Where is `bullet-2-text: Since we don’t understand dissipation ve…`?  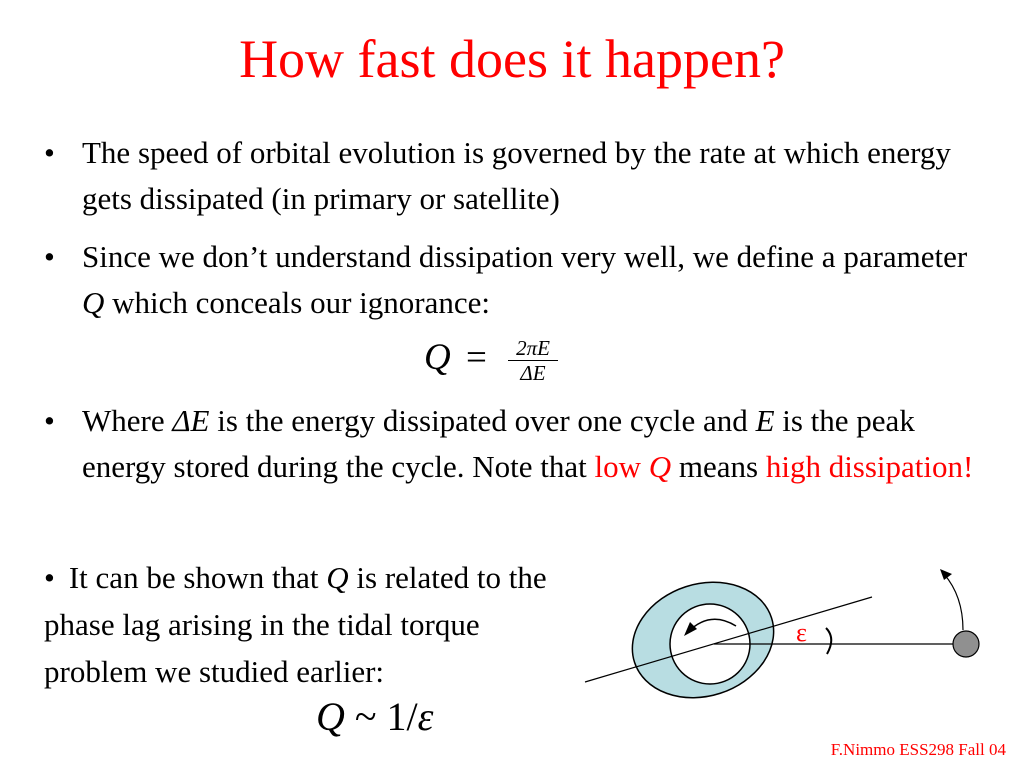
bullet-2-text: Since we don’t understand dissipation ve… is located at coordinates (525, 279).